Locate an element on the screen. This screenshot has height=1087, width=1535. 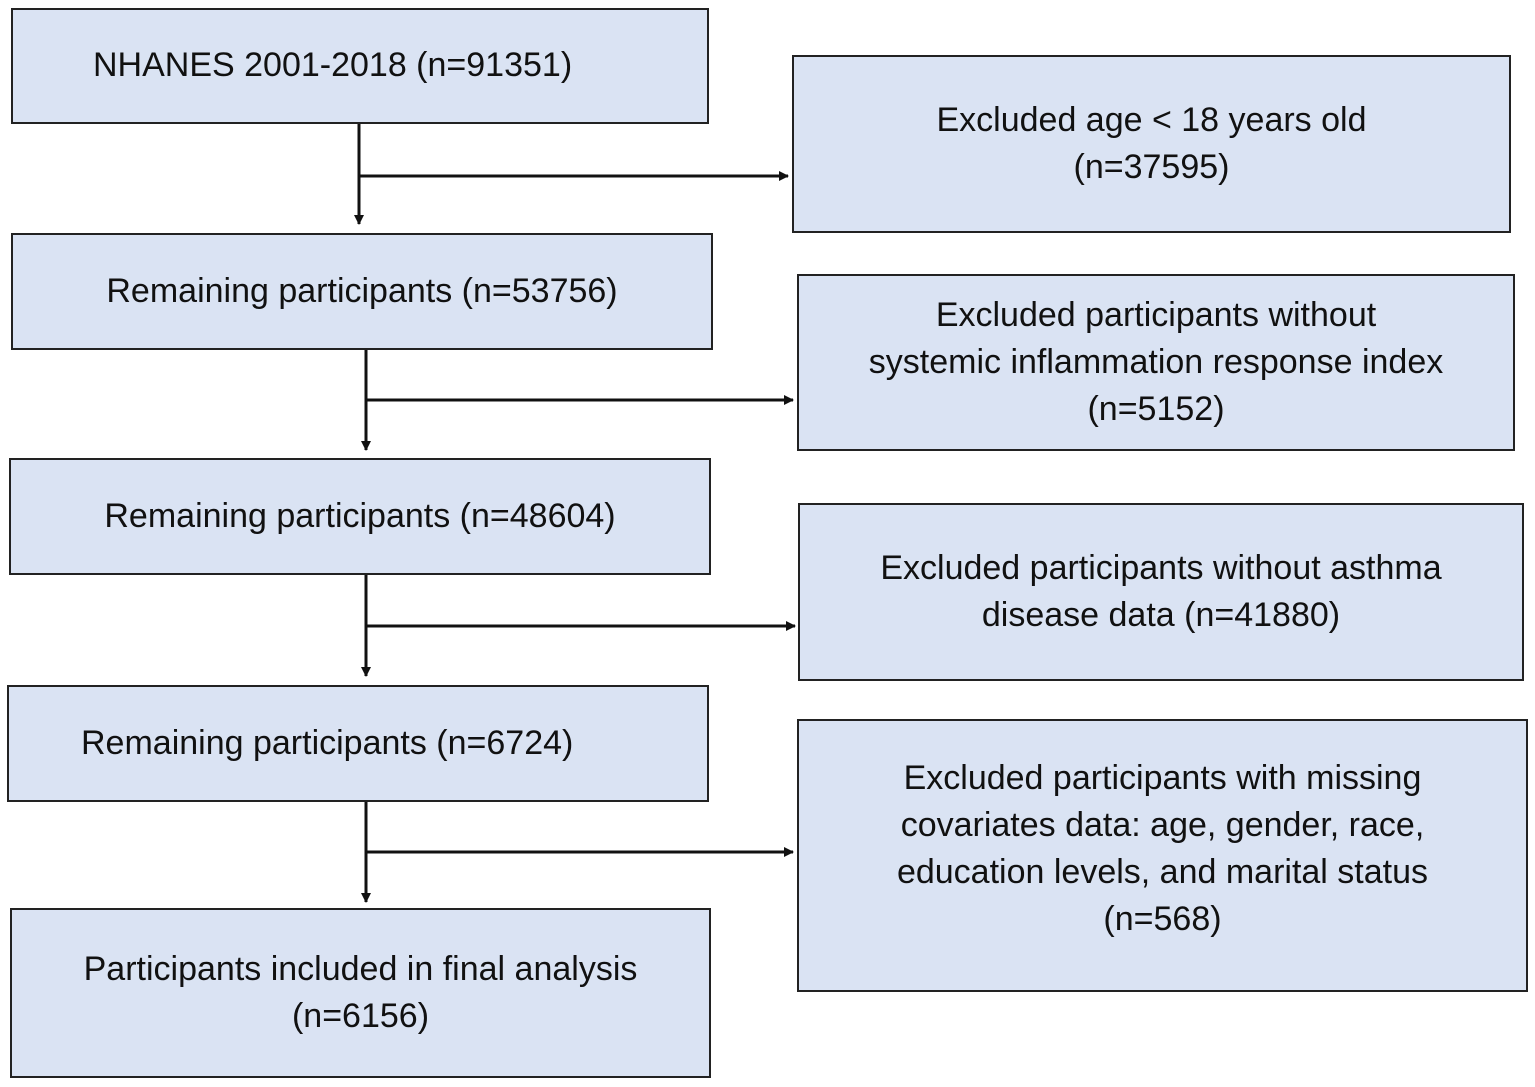
exclusion-text: Excluded age < 18 years old (n=37595) is located at coordinates (1151, 144).